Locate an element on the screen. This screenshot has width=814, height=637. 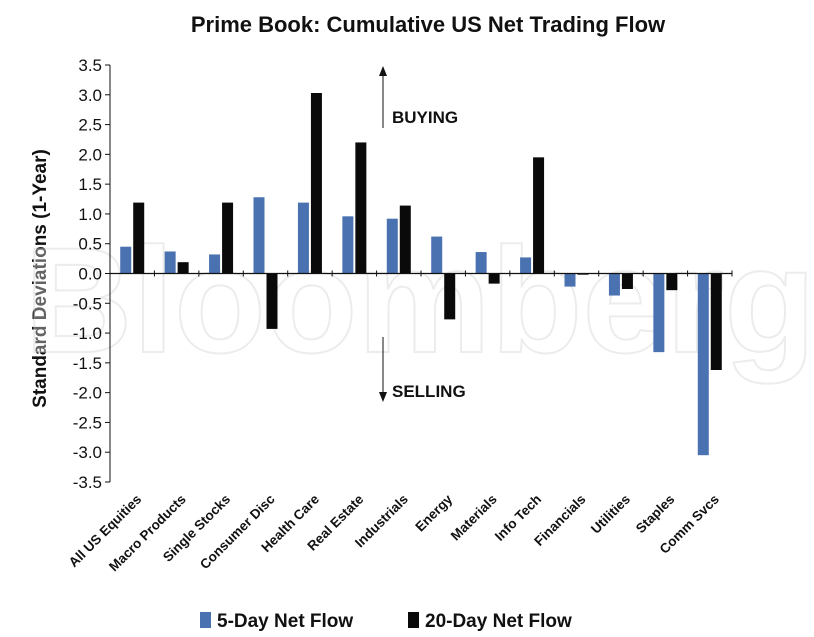
x-tick-label: Materials is located at coordinates (474, 518).